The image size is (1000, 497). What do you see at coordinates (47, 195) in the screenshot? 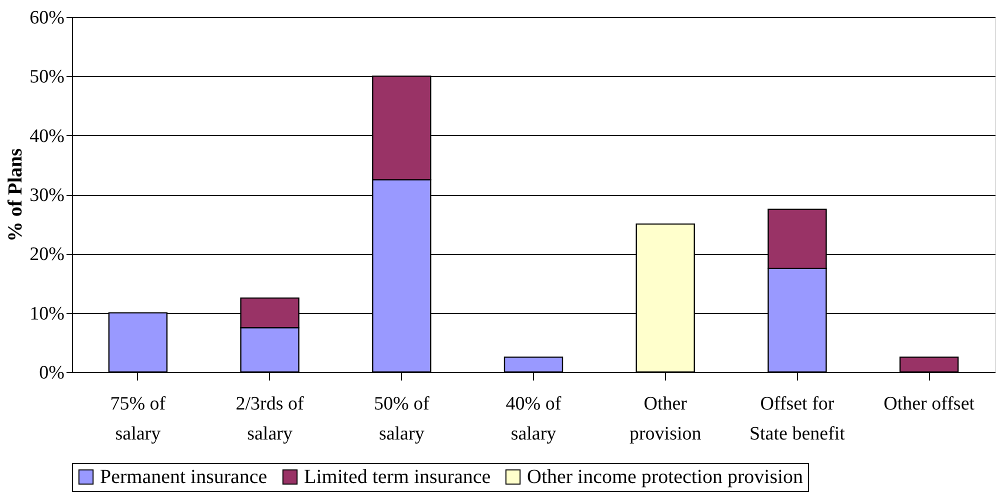
I see `y-tick-label: 30%` at bounding box center [47, 195].